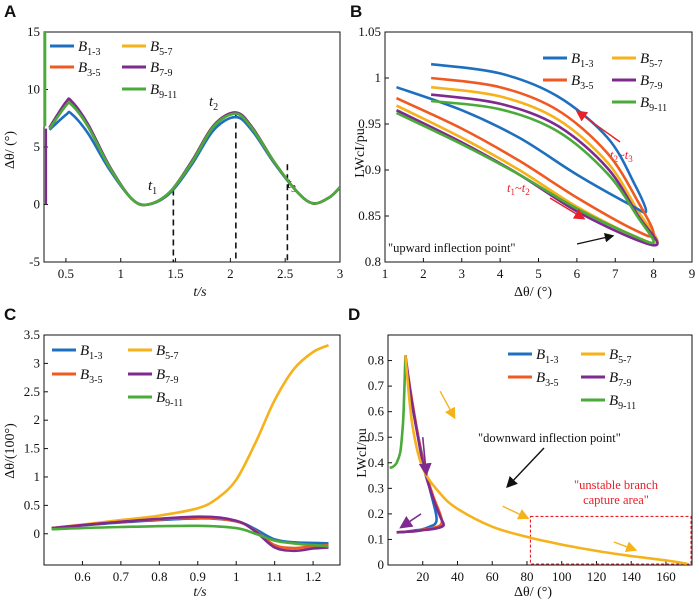 This screenshot has width=699, height=602. What do you see at coordinates (376, 360) in the screenshot?
I see `panel-D-ytick-label: 0.8` at bounding box center [376, 360].